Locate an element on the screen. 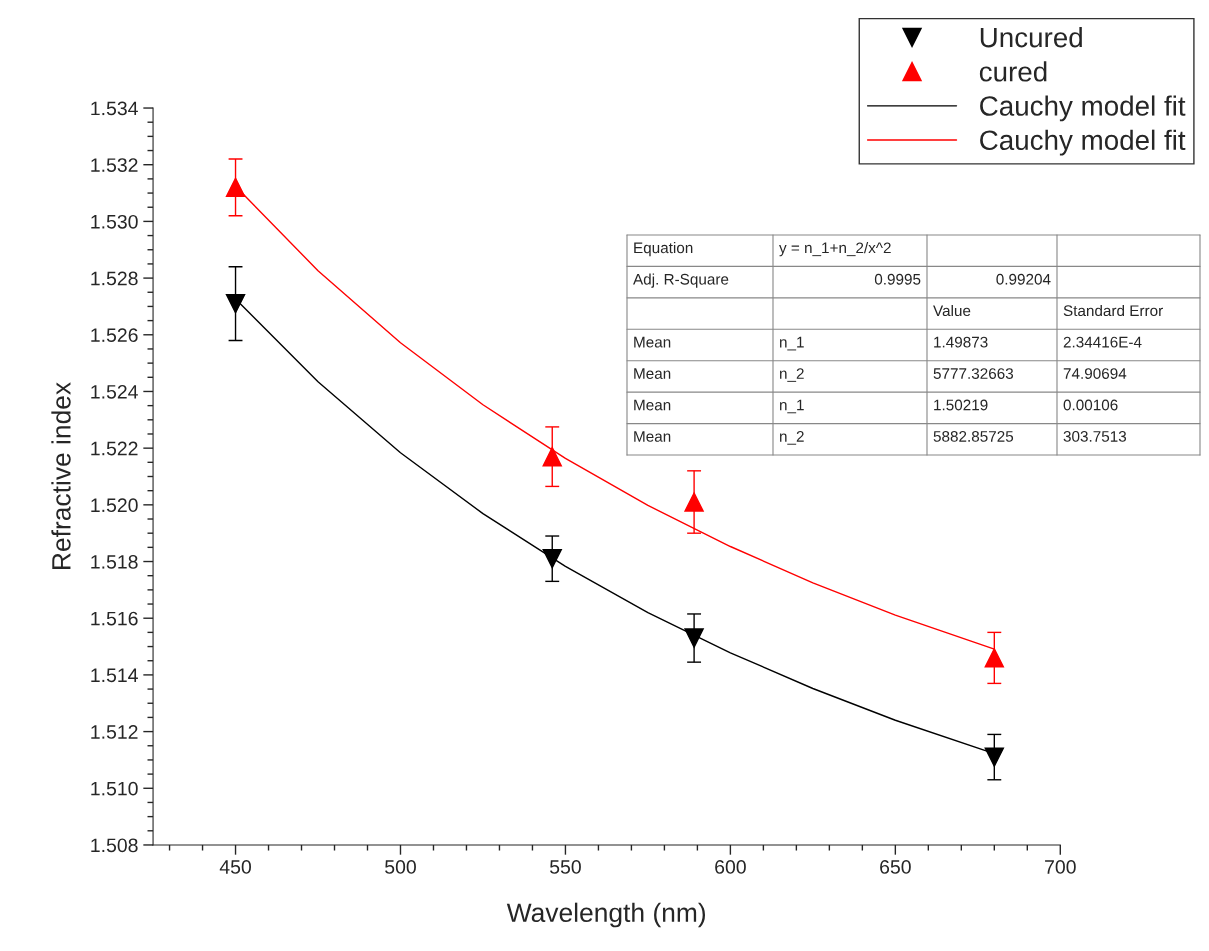  annotation: Value is located at coordinates (952, 310).